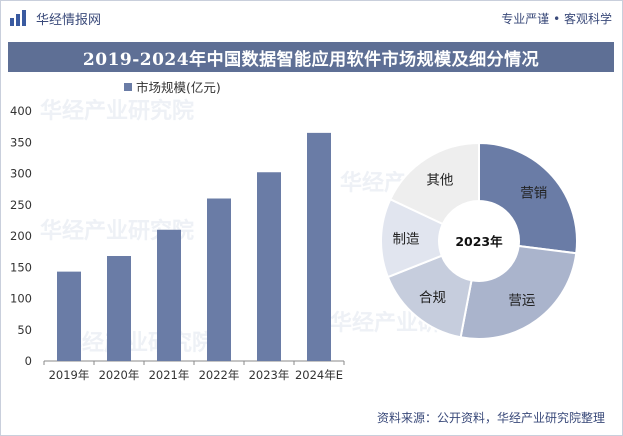 This screenshot has width=623, height=436. What do you see at coordinates (119, 375) in the screenshot?
I see `x-tick-label: 2020年` at bounding box center [119, 375].